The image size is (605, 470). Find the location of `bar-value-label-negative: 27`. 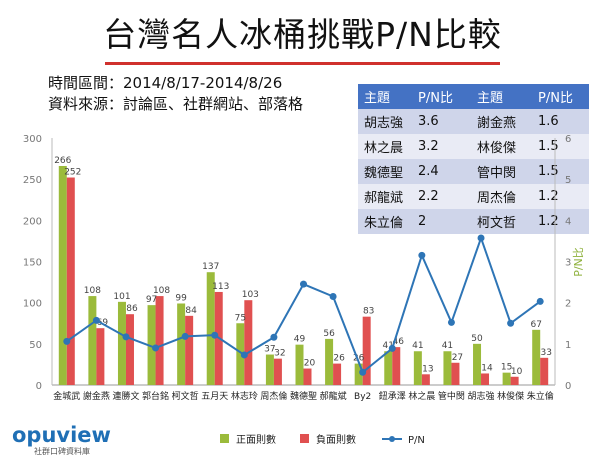

bar-value-label-negative: 27 is located at coordinates (457, 358).